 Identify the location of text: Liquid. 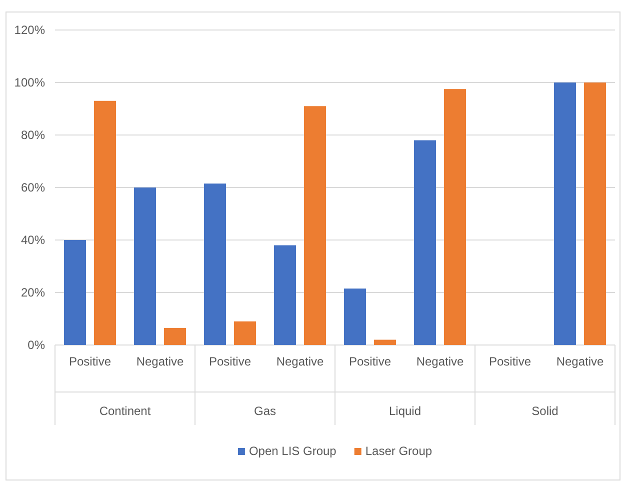
(405, 411).